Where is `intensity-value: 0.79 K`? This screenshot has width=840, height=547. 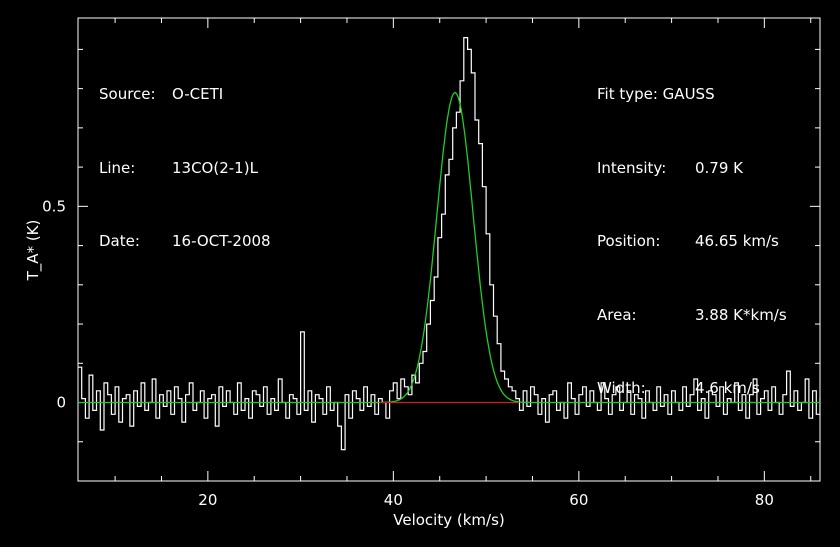
intensity-value: 0.79 K is located at coordinates (719, 167).